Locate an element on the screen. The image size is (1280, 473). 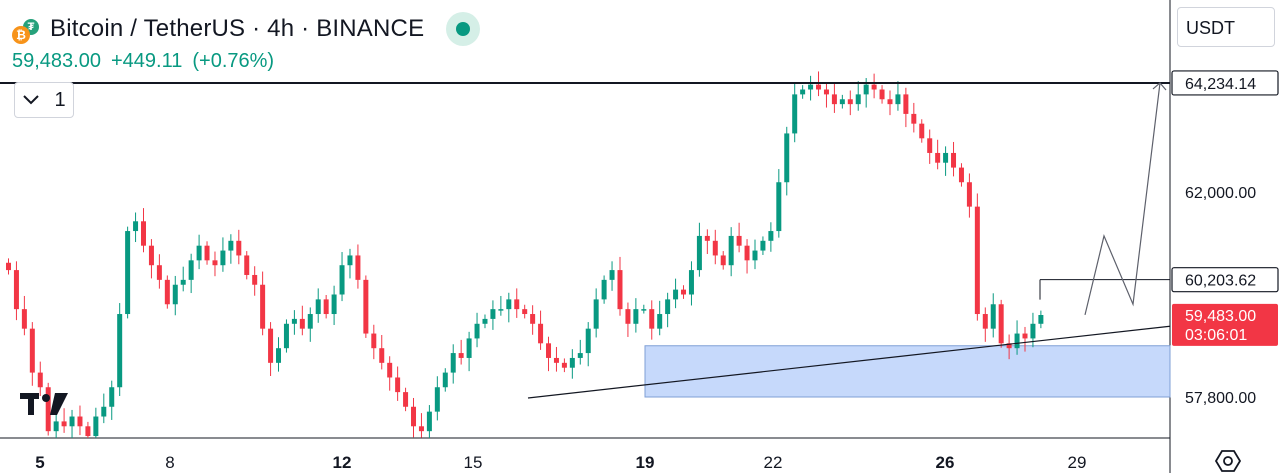
last-price-label: 59,483.00 is located at coordinates (1220, 316).